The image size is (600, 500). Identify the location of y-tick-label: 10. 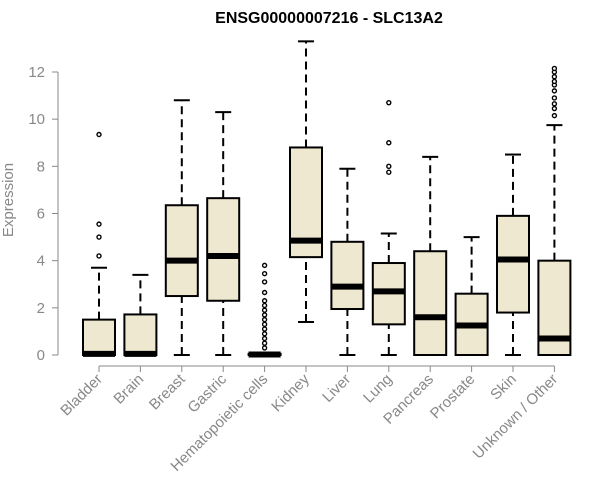
(36, 119).